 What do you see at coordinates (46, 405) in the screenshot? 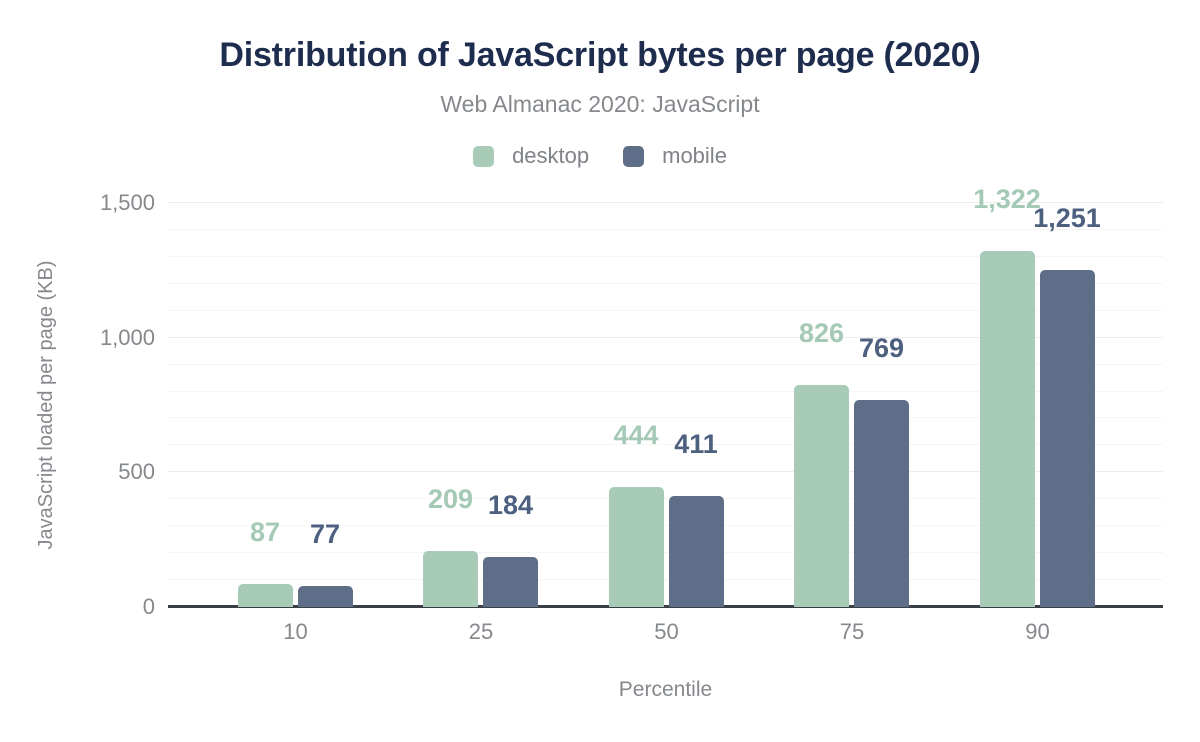
I see `y-axis-title: JavaScript loaded per page (KB)` at bounding box center [46, 405].